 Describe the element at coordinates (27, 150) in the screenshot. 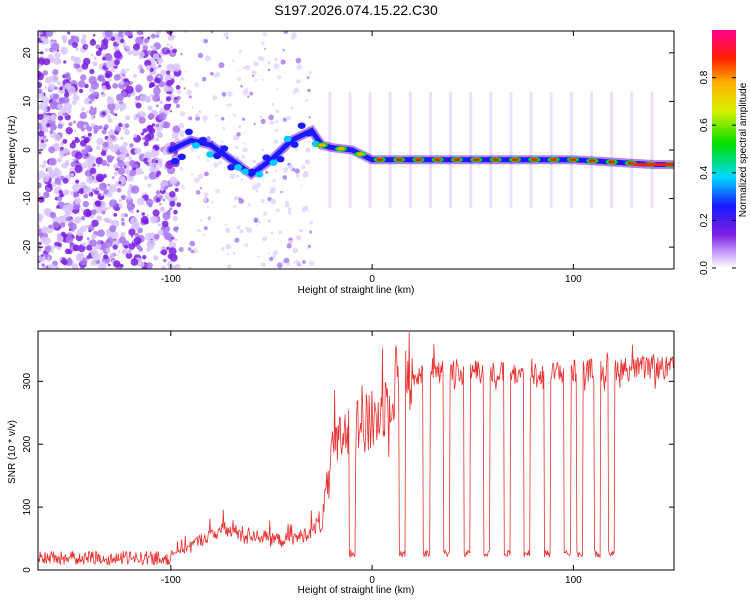

I see `y-tick-label: 0` at that location.